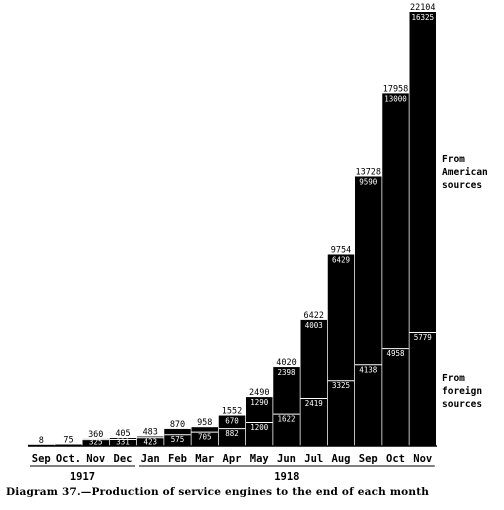 Image resolution: width=504 pixels, height=510 pixels. I want to click on foreign-label-15: 5779, so click(423, 337).